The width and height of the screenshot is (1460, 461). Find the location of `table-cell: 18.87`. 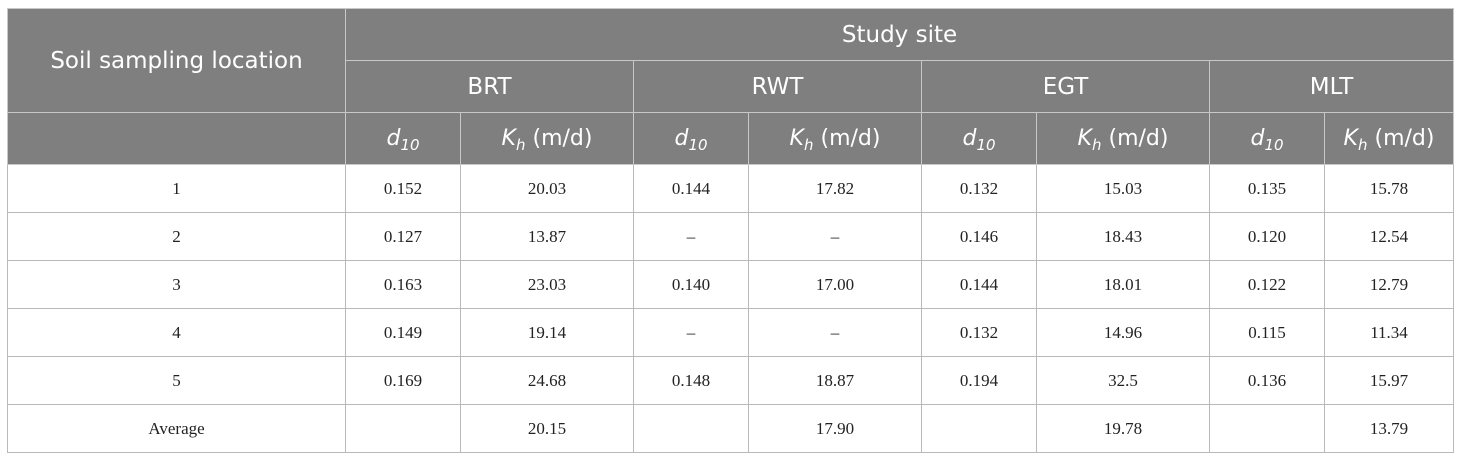

table-cell: 18.87 is located at coordinates (835, 380).